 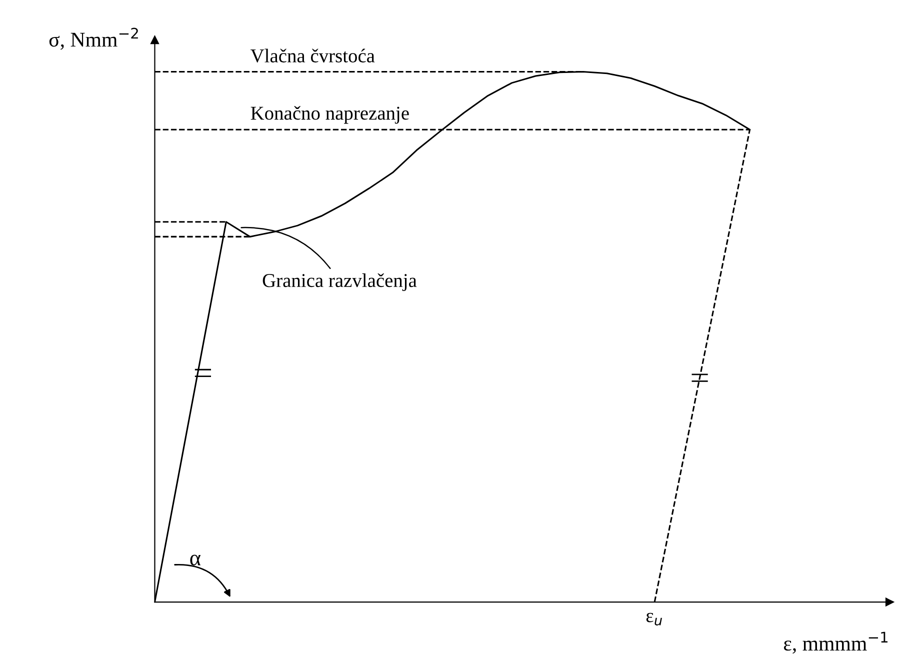 I want to click on annotation: α, so click(x=195, y=560).